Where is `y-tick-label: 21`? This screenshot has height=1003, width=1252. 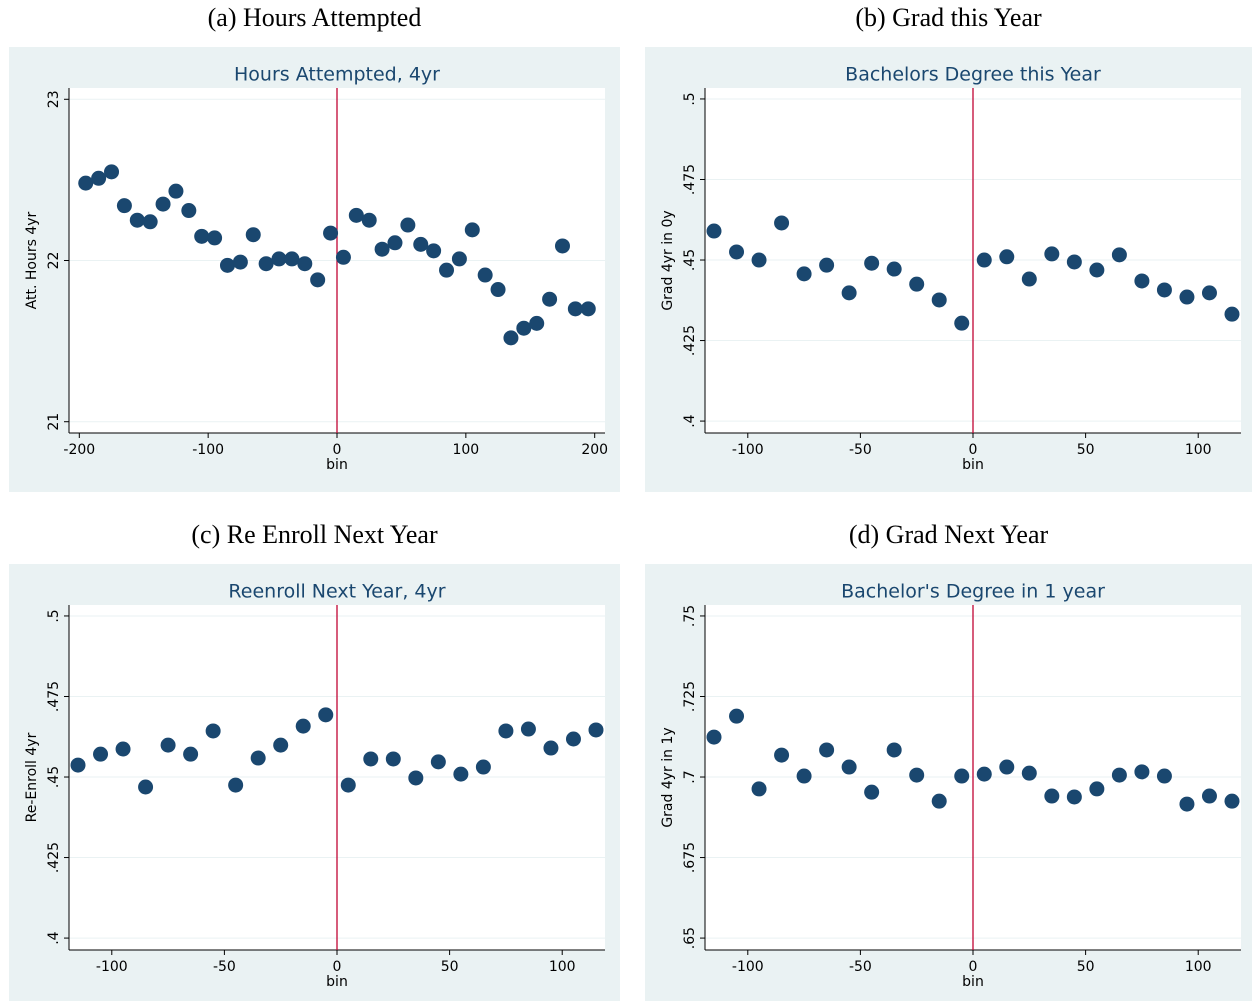 y-tick-label: 21 is located at coordinates (54, 422).